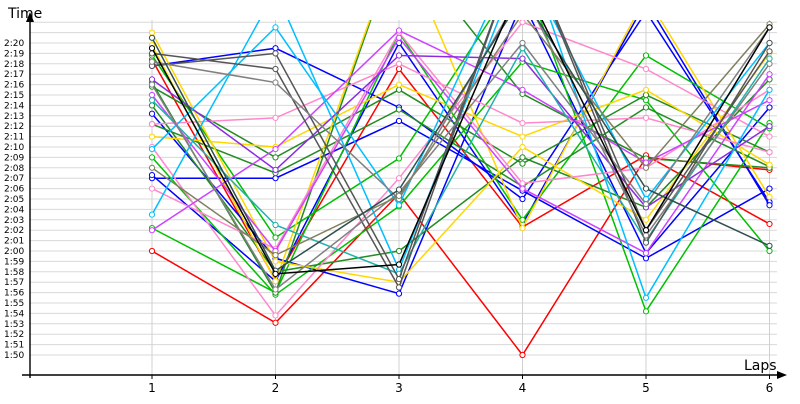  What do you see at coordinates (14, 169) in the screenshot?
I see `y-tick-label: 2:08` at bounding box center [14, 169].